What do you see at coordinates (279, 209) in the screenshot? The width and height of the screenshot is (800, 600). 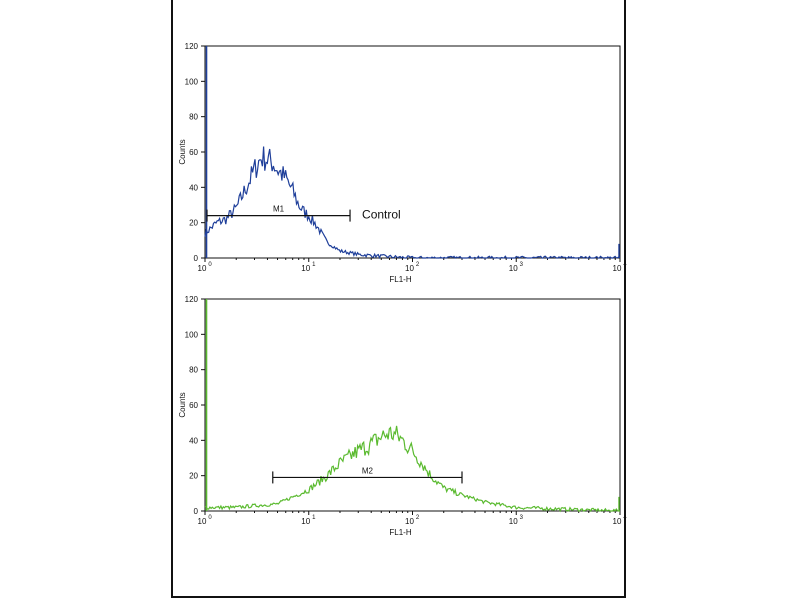 I see `marker-label: M1` at bounding box center [279, 209].